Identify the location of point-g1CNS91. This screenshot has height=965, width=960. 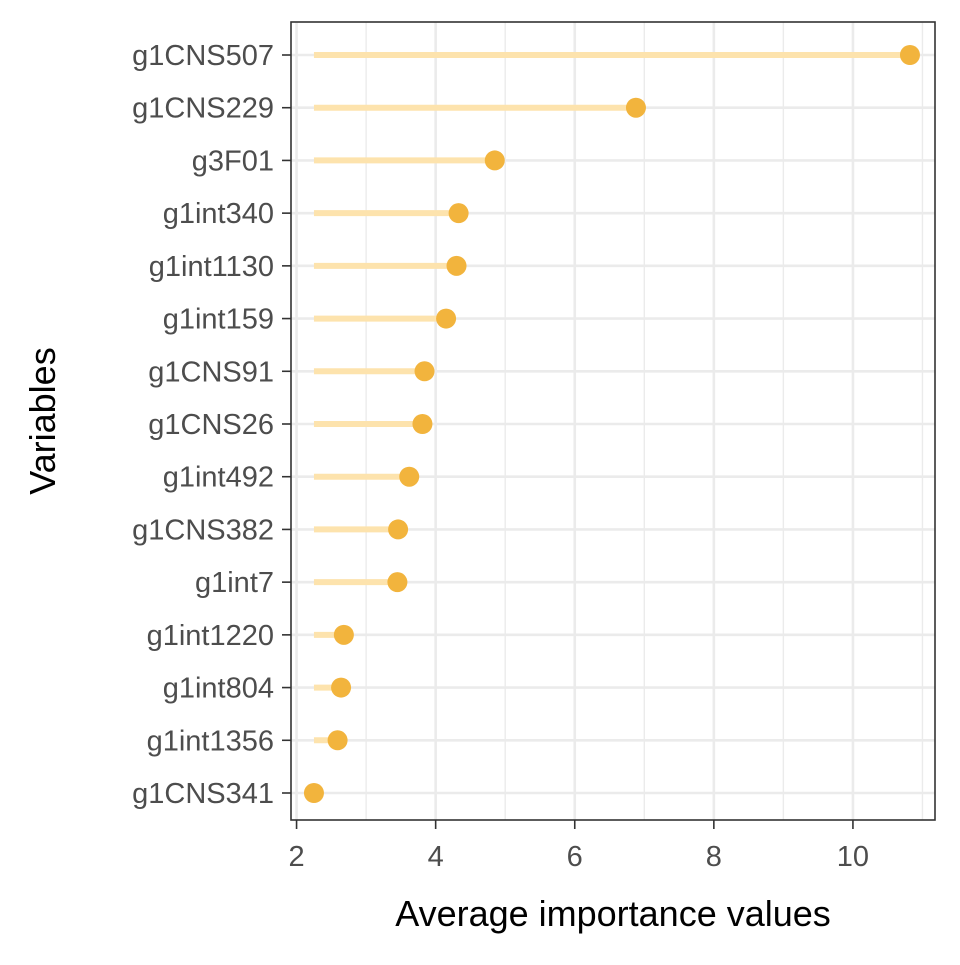
(424, 371).